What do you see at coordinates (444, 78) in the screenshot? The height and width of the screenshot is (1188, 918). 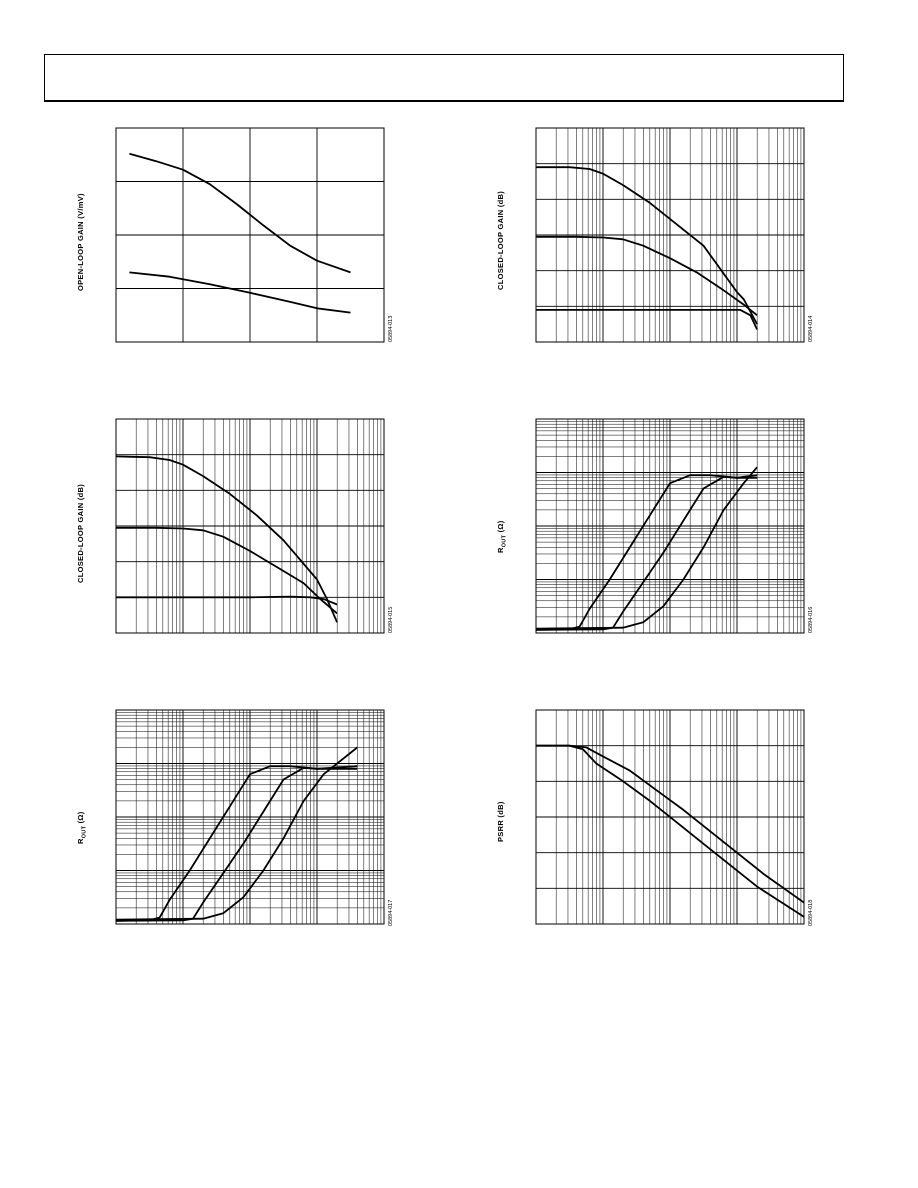 I see `page-header-box` at bounding box center [444, 78].